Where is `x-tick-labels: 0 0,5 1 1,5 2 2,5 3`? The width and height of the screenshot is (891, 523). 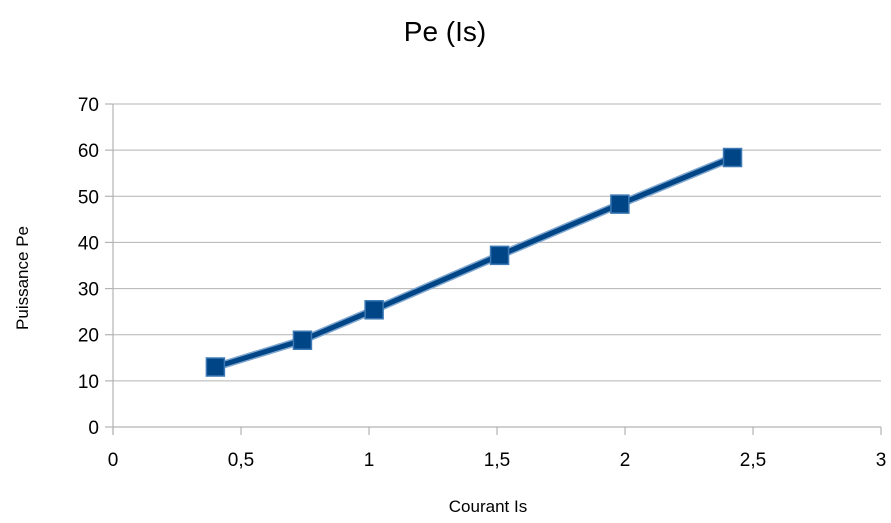 x-tick-labels: 0 0,5 1 1,5 2 2,5 3 is located at coordinates (497, 460).